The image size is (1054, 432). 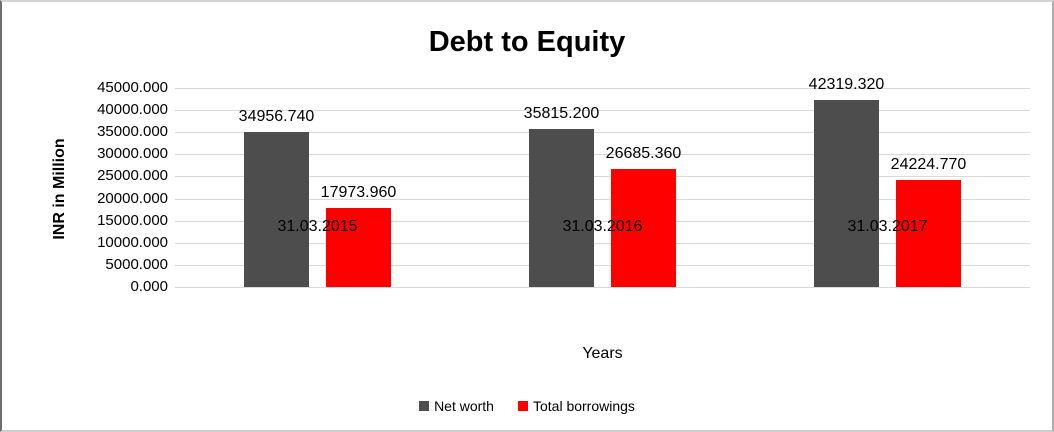 I want to click on y-axis-tick-label: 5000.000, so click(x=136, y=264).